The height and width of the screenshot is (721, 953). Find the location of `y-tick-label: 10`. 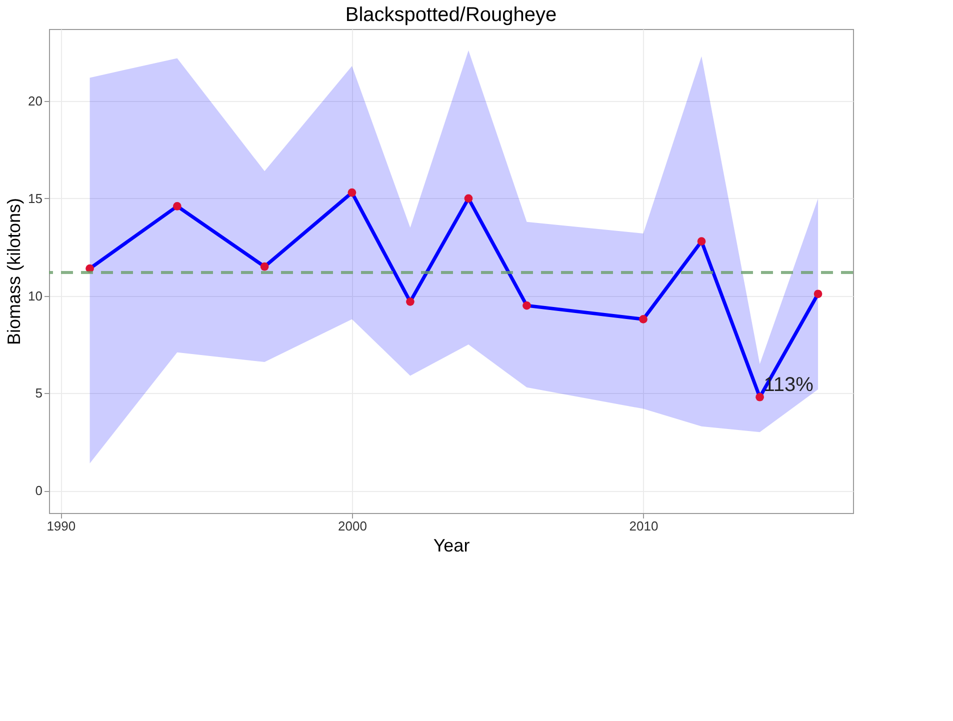

y-tick-label: 10 is located at coordinates (35, 296).